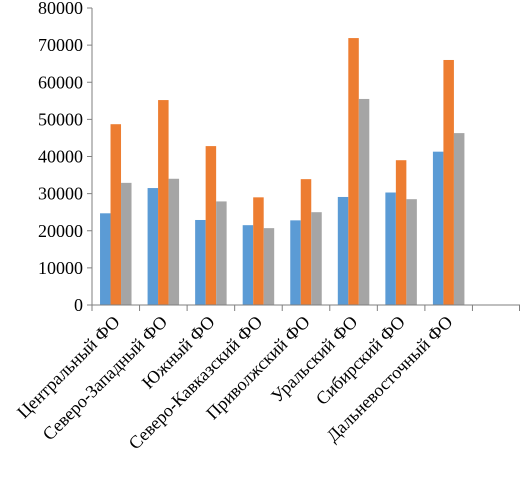 The image size is (520, 484). I want to click on y-tick-label: 40000, so click(60, 157).